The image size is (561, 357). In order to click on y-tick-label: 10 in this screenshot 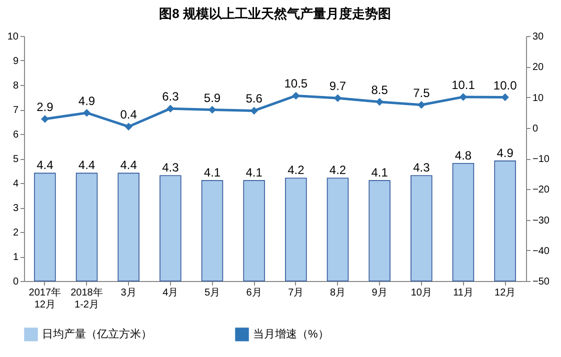, I will do `click(13, 37)`.